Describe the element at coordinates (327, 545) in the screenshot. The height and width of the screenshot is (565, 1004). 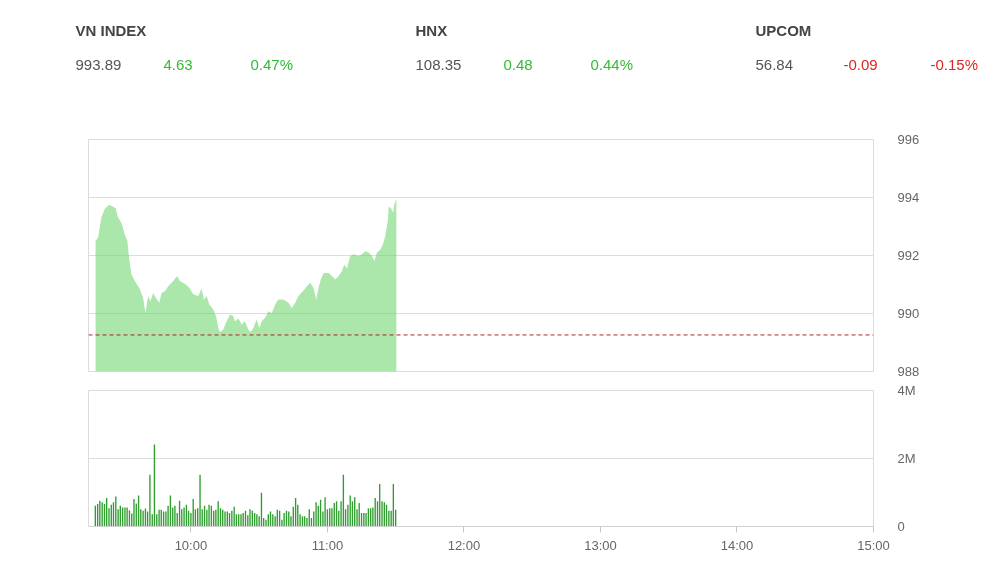
I see `x-tick-label: 11:00` at that location.